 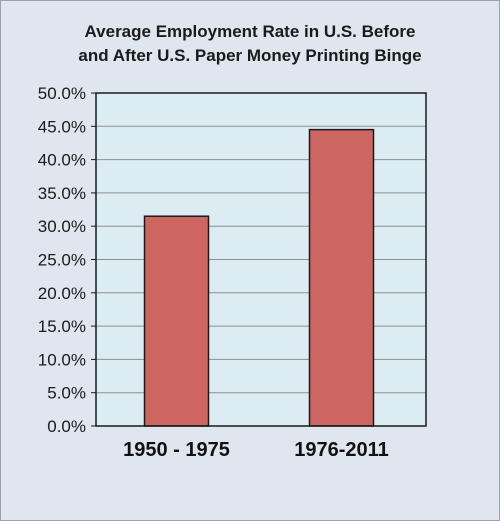 What do you see at coordinates (62, 226) in the screenshot?
I see `y-tick-label: 30.0%` at bounding box center [62, 226].